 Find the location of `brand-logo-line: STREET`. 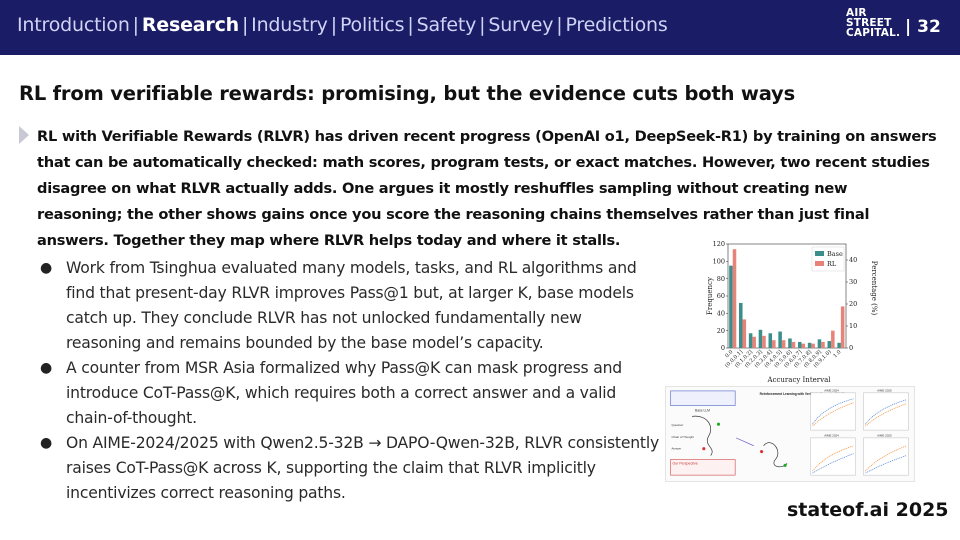

brand-logo-line: STREET is located at coordinates (869, 23).